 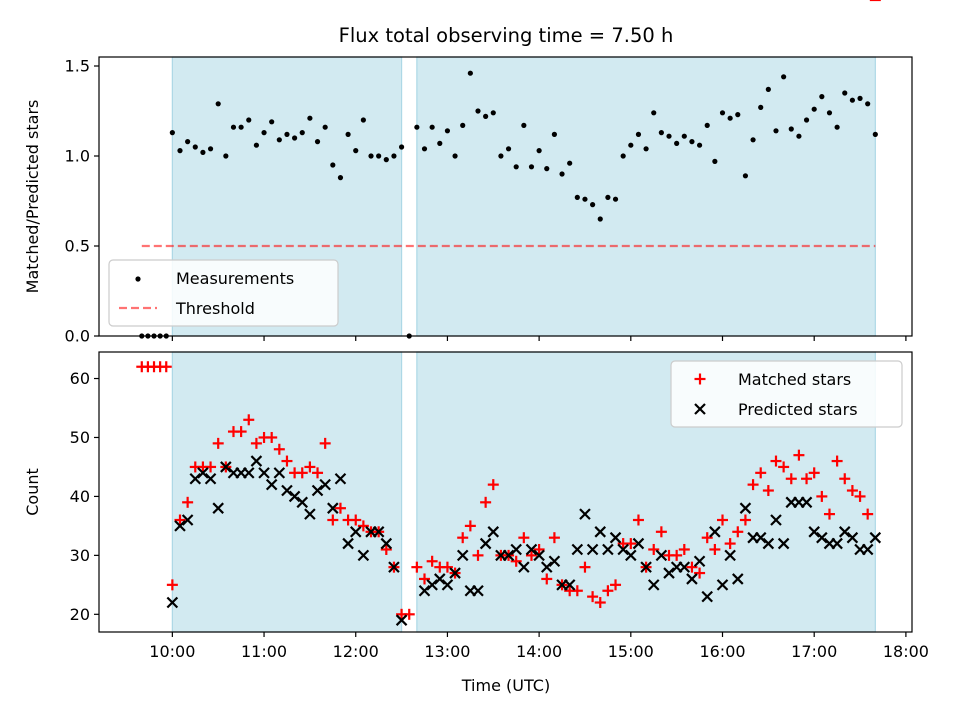 What do you see at coordinates (77, 246) in the screenshot?
I see `y-tick-label: 0.5` at bounding box center [77, 246].